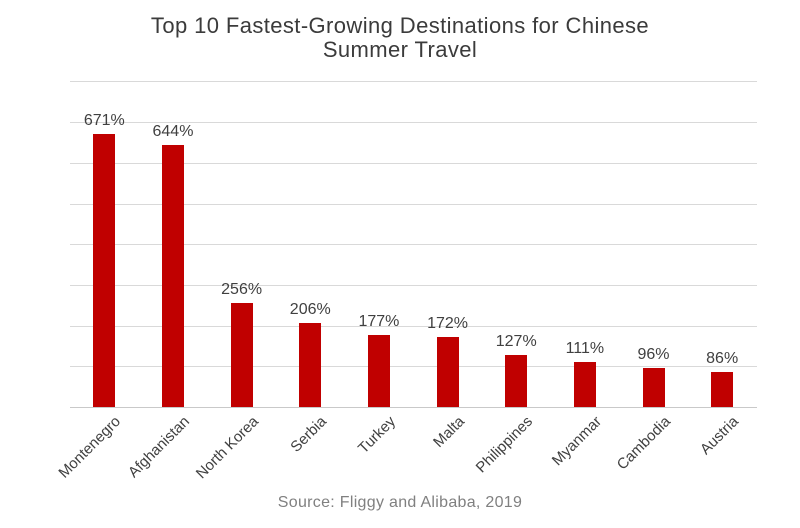 This screenshot has height=528, width=800. I want to click on bar-montenegro, so click(104, 270).